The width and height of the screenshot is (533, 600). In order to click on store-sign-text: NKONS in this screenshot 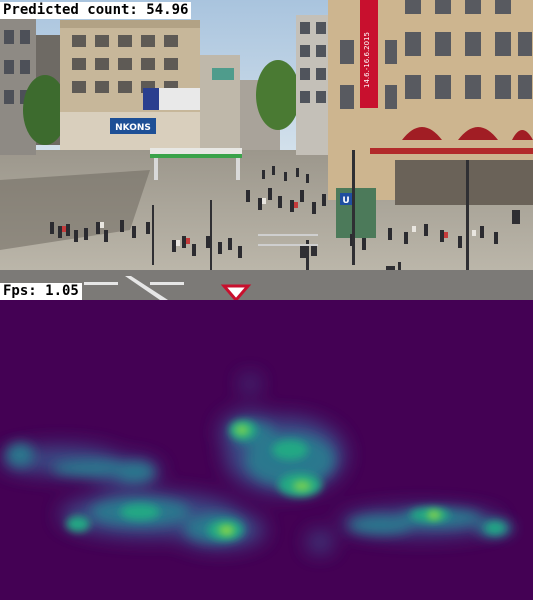, I will do `click(133, 128)`.